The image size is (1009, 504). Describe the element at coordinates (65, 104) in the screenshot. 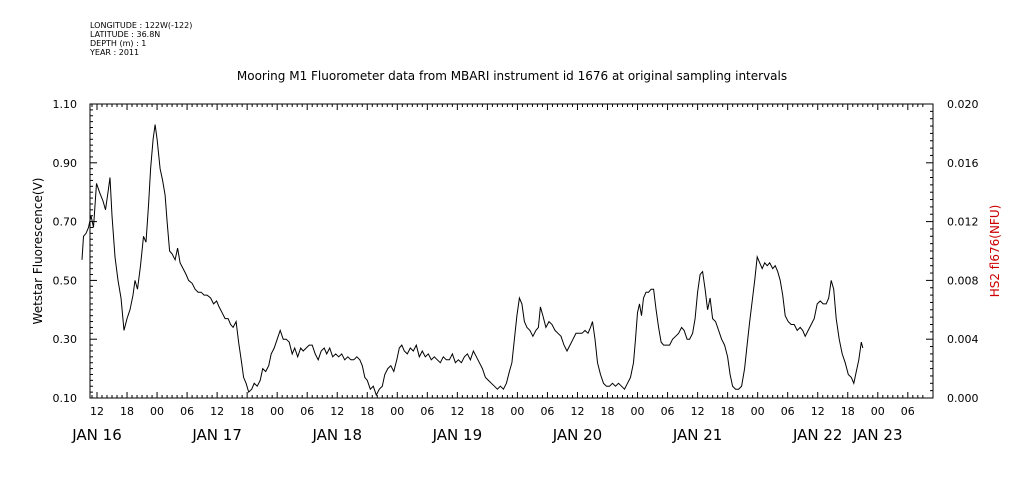

I see `y-left-tick-label: 1.10` at that location.